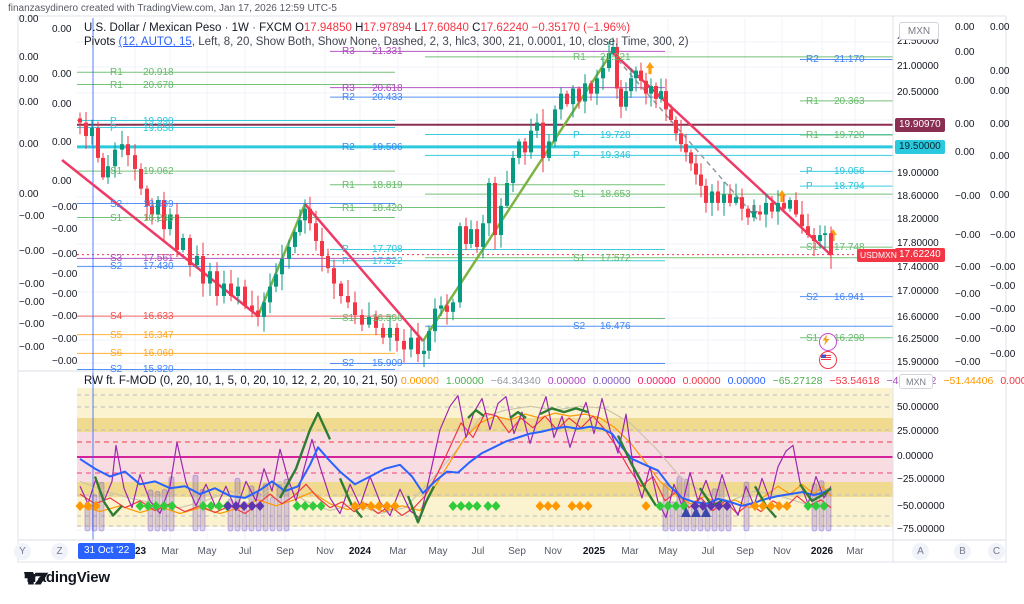 This screenshot has width=1024, height=604. Describe the element at coordinates (348, 52) in the screenshot. I see `pivot-label: R3` at that location.